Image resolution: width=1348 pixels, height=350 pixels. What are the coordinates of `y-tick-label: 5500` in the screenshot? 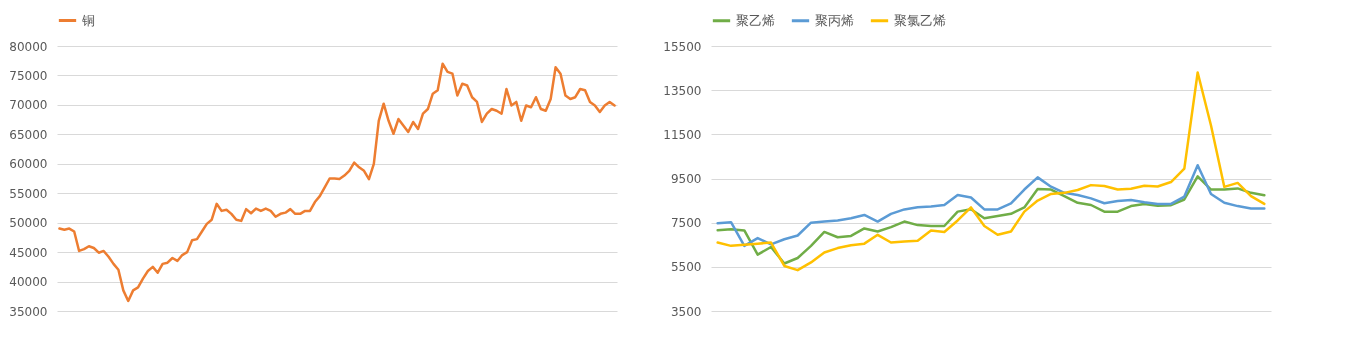 It's located at (686, 267).